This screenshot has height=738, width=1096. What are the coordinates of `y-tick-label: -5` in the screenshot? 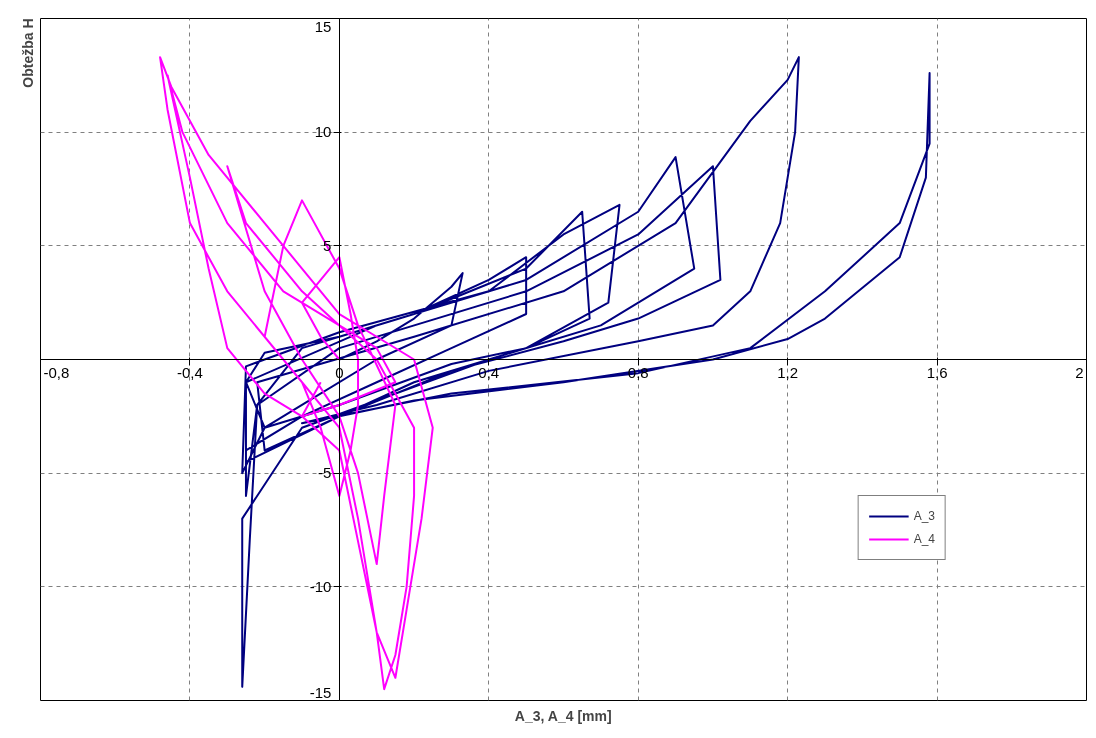 It's located at (325, 473).